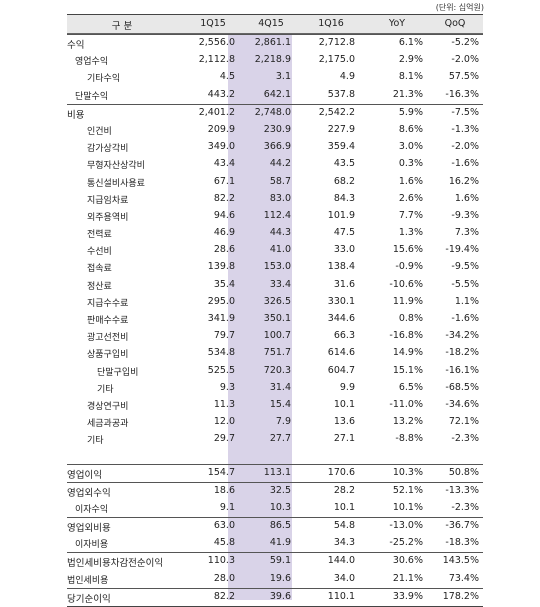 The image size is (540, 607). I want to click on row-label: 접속료, so click(99, 269).